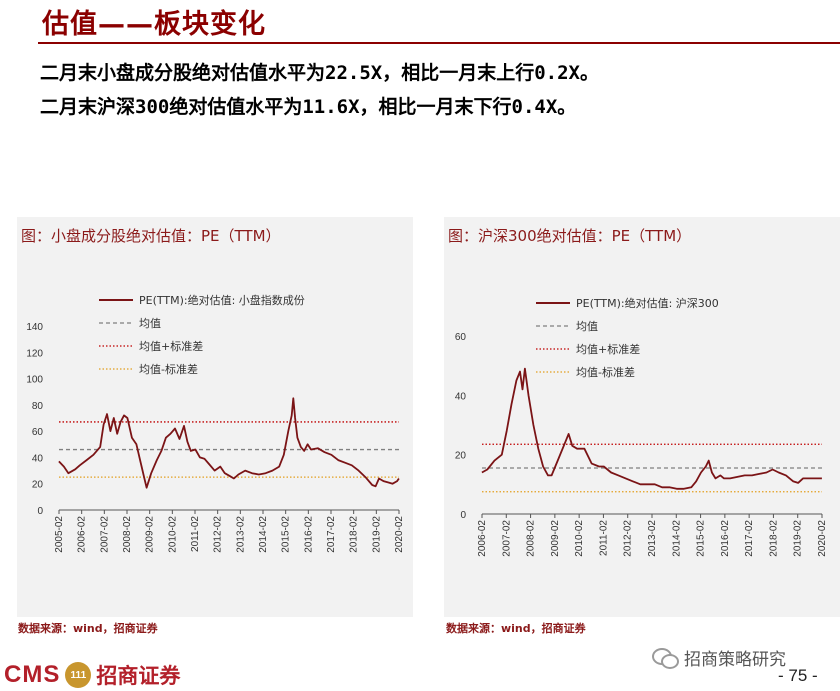 The height and width of the screenshot is (691, 840). Describe the element at coordinates (308, 107) in the screenshot. I see `summary-line-csi300: 二月末沪深300绝对估值水平为11.6X，相比一月末下行0.4X。` at that location.